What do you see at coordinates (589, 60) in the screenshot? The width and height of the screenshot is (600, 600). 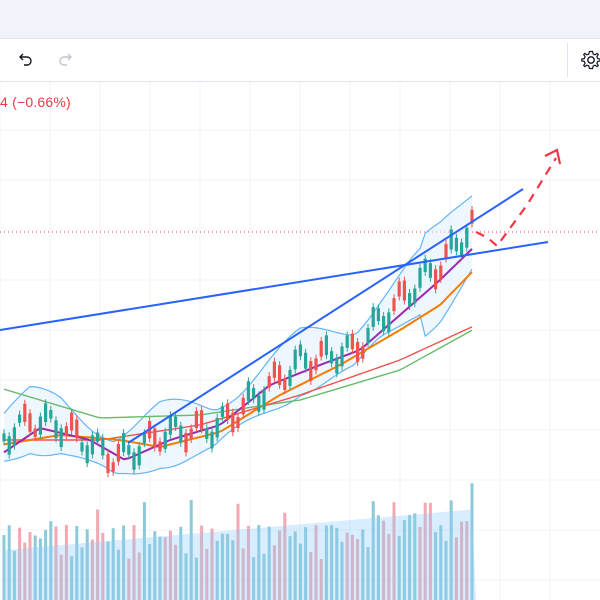 I see `settings-button` at bounding box center [589, 60].